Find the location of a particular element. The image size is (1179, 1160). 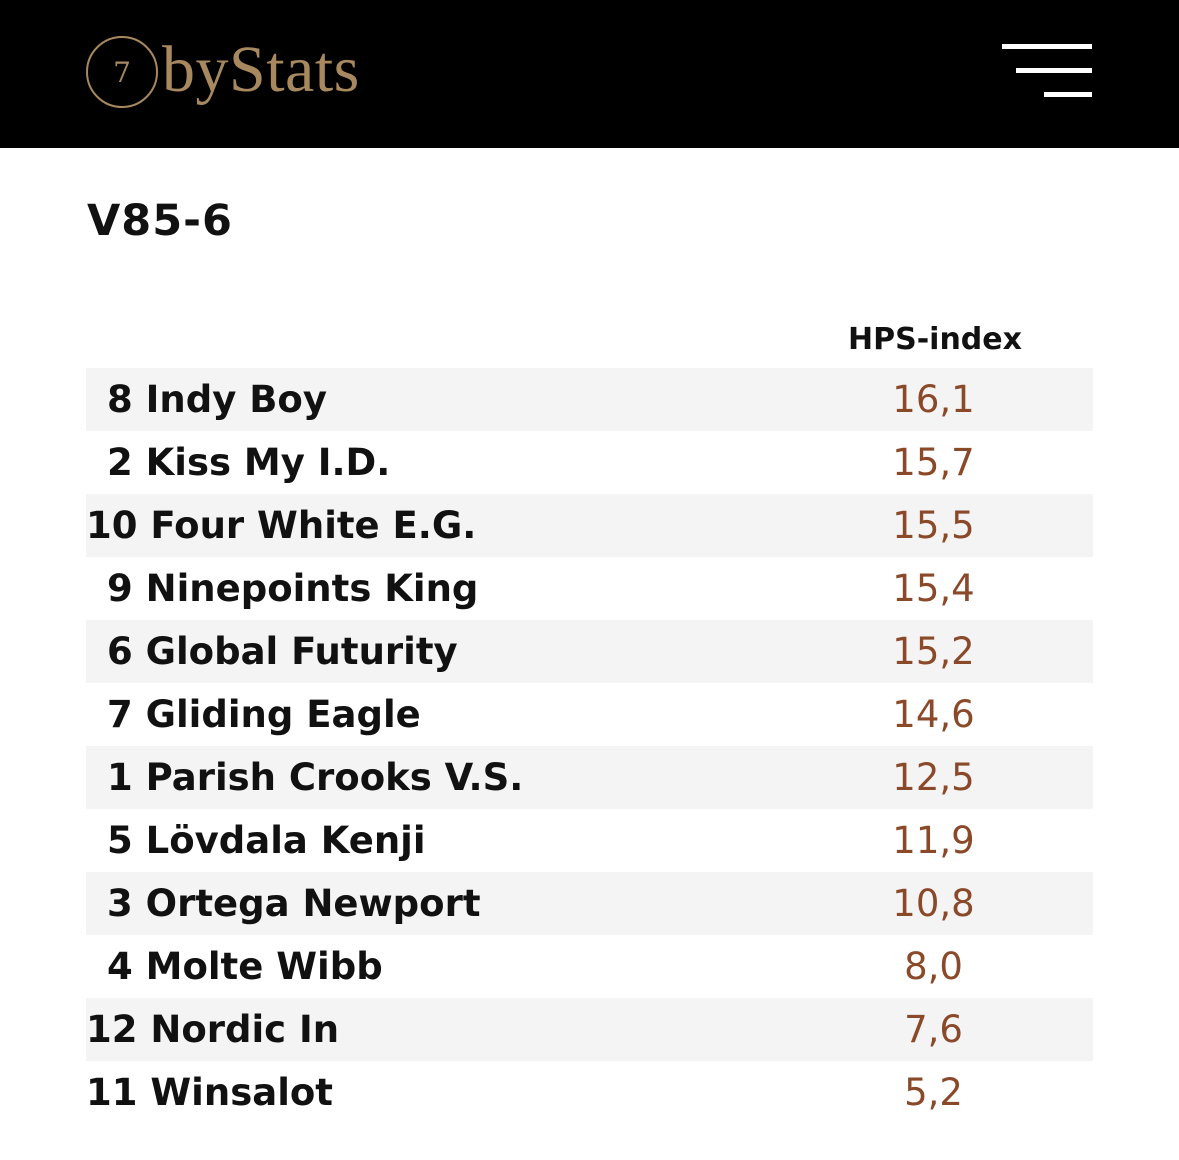

horse-name: 7 Gliding Eagle is located at coordinates (264, 714).